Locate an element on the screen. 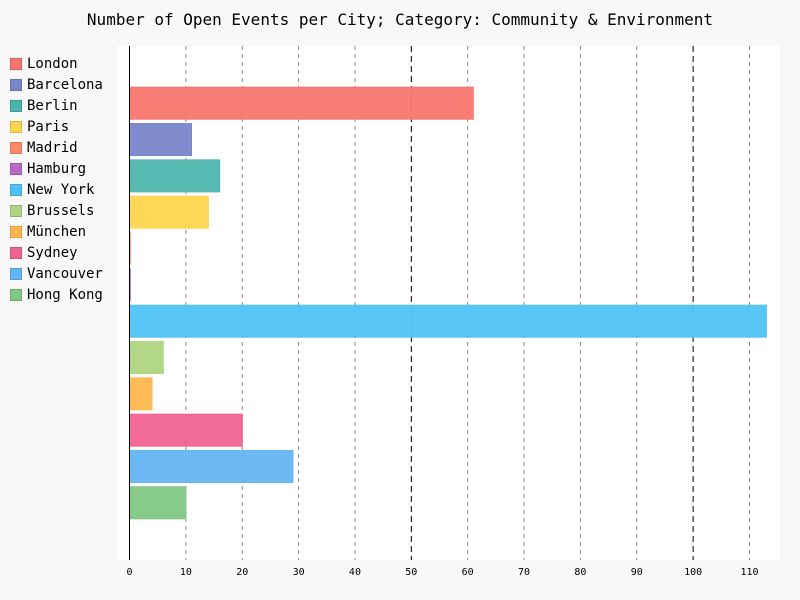  bar-london is located at coordinates (301, 103).